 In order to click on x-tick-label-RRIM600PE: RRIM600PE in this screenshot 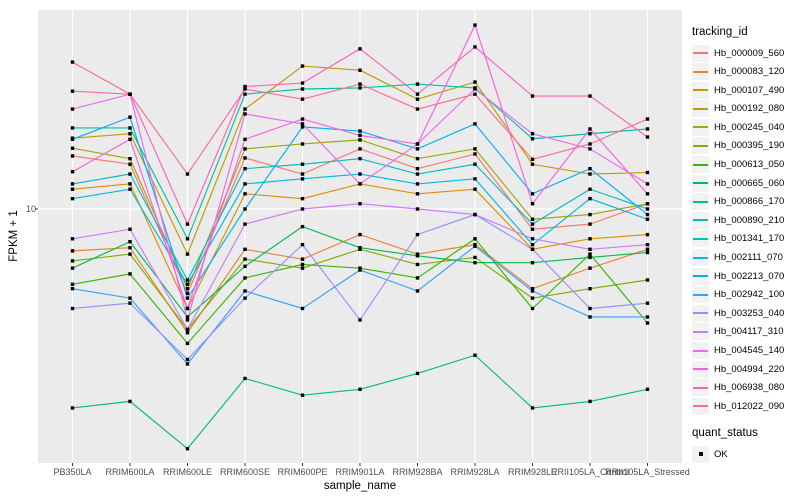, I will do `click(302, 472)`.